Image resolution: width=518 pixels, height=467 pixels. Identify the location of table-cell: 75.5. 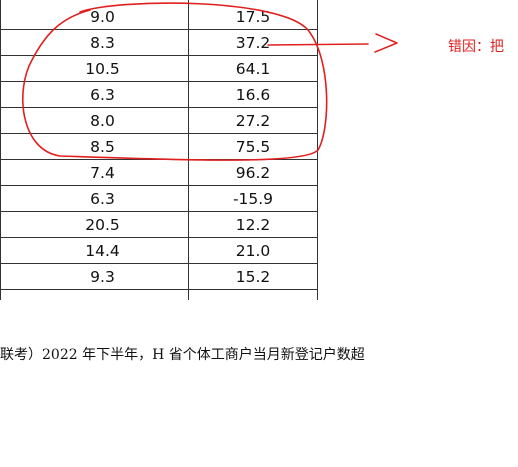
(253, 147).